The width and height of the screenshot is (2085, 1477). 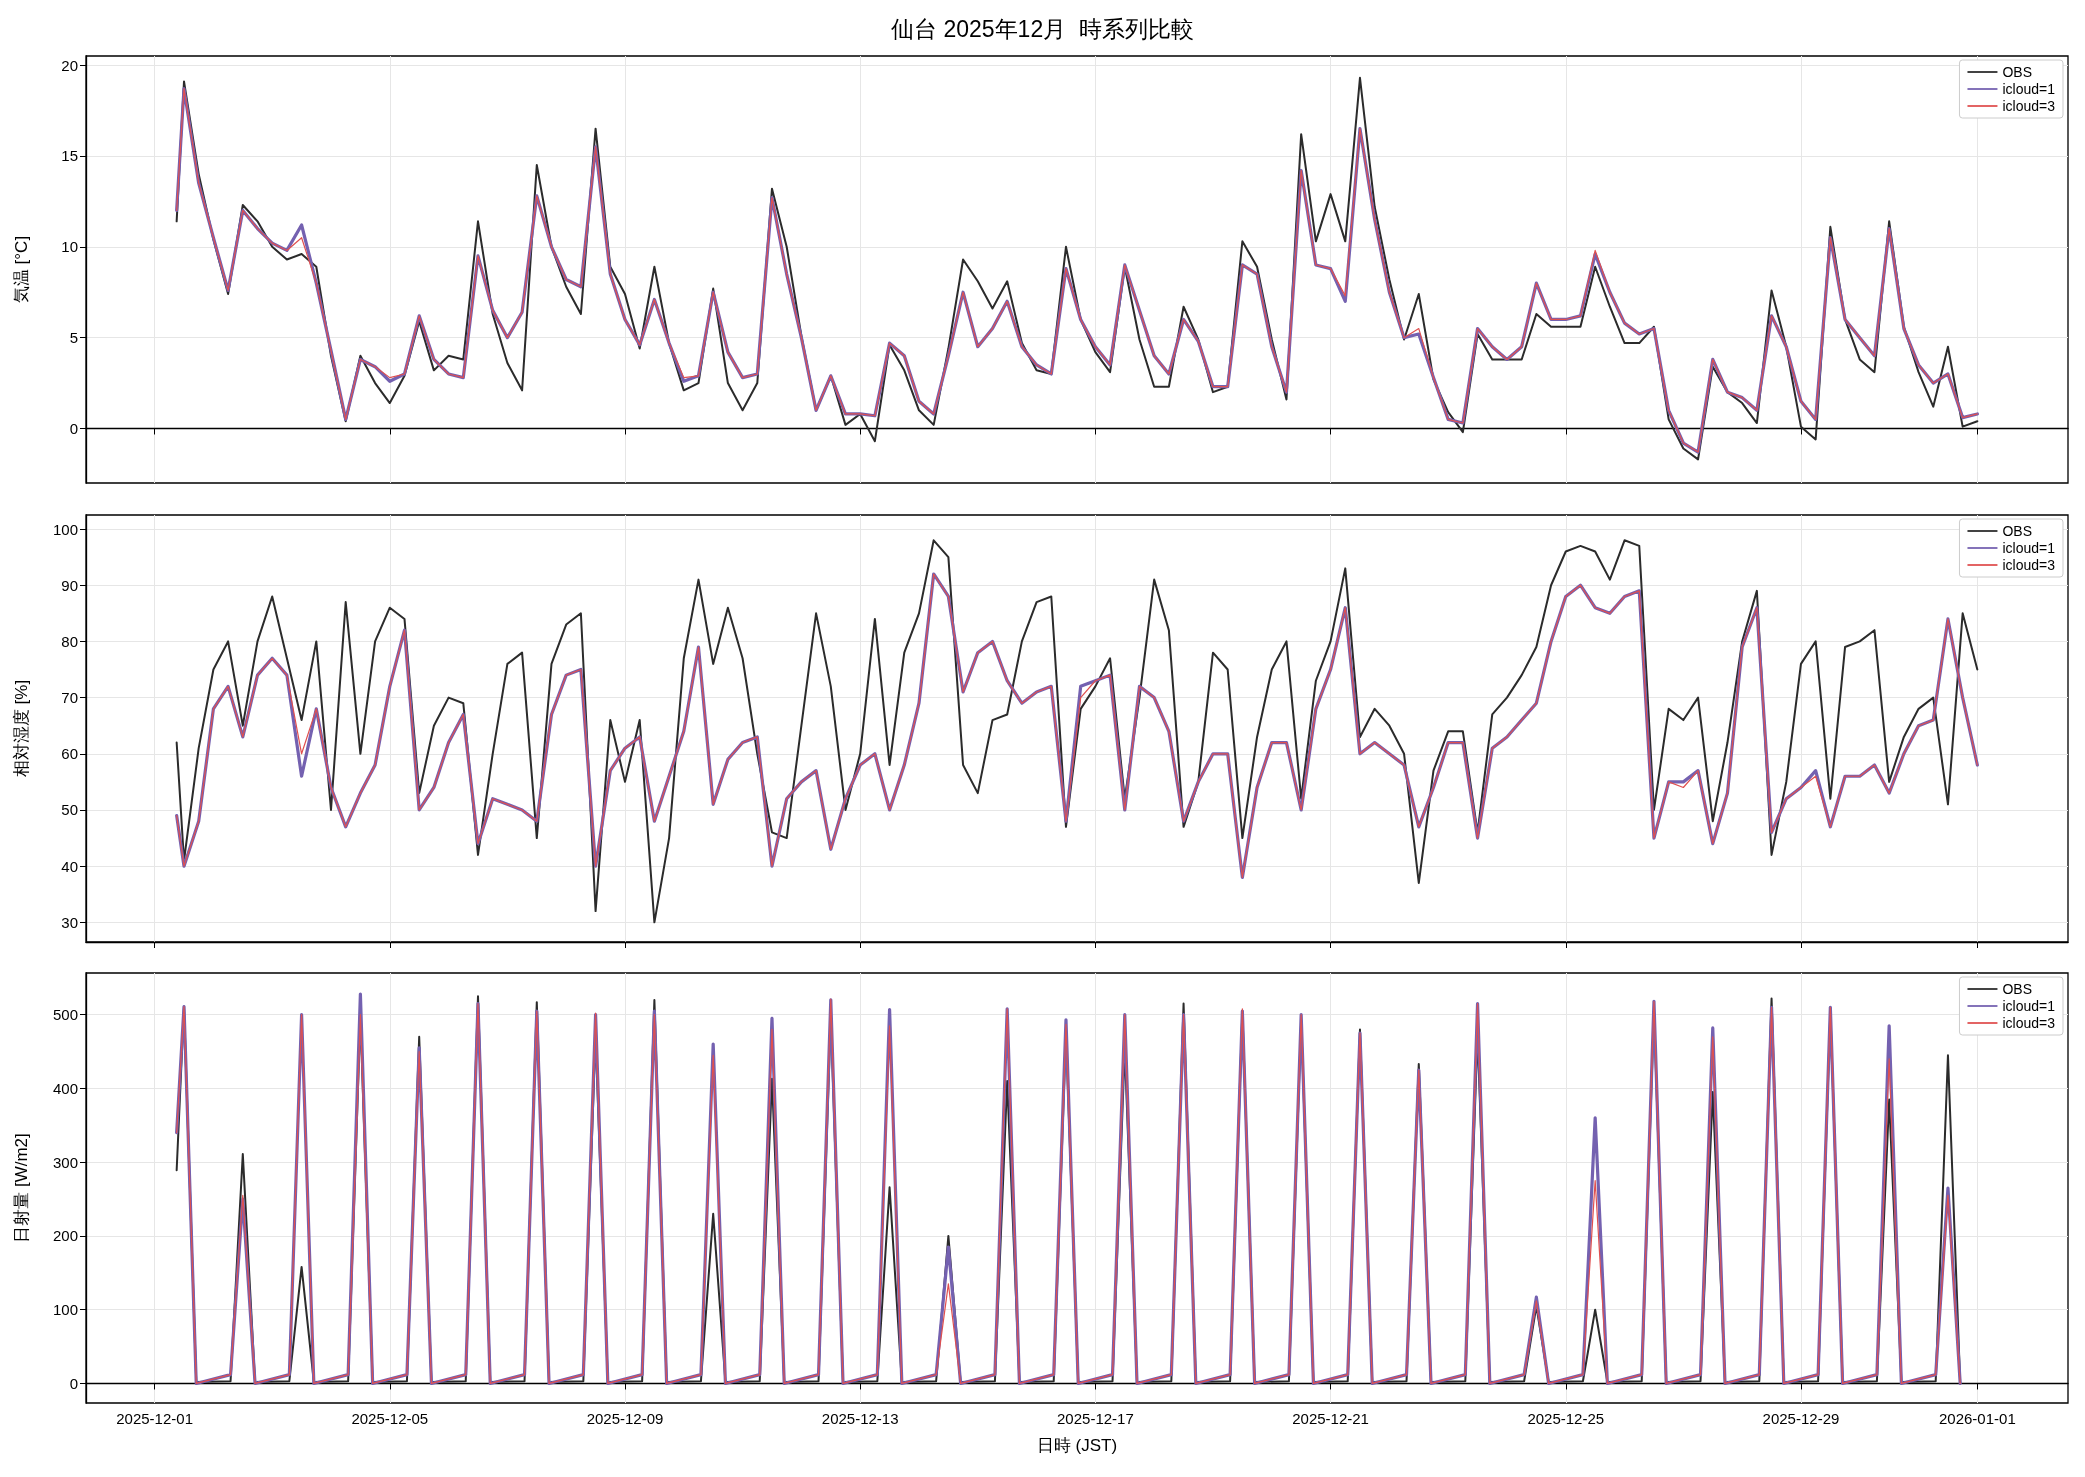 I want to click on y-tick-label: 90, so click(x=69, y=585).